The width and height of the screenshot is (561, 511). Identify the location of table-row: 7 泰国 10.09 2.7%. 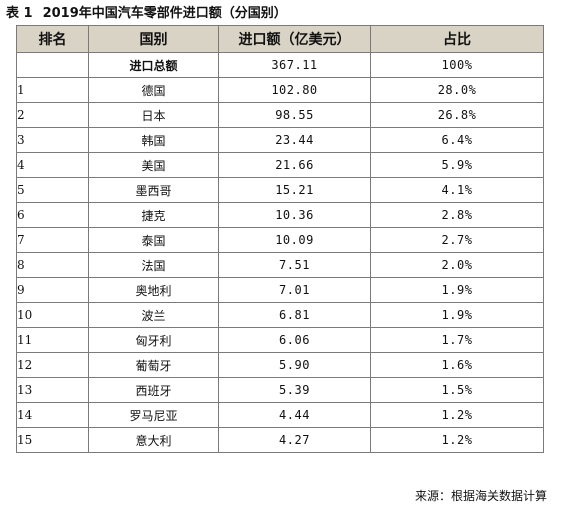
(280, 240).